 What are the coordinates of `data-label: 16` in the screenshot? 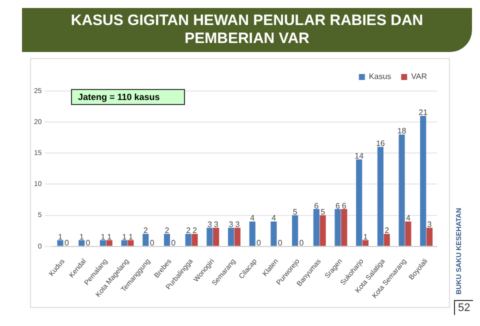 It's located at (381, 143).